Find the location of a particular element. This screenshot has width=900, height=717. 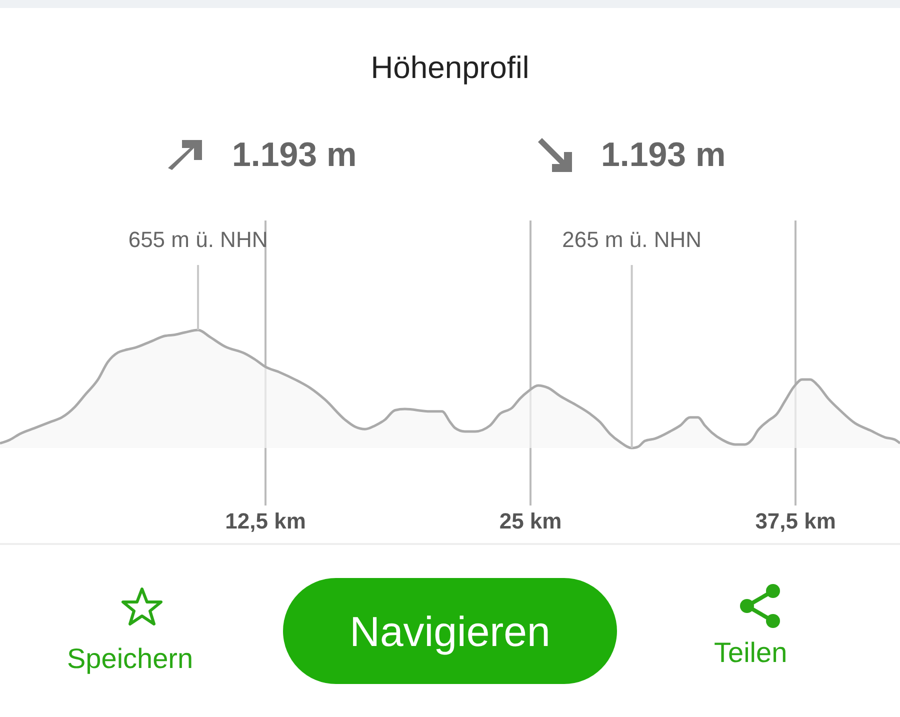

text: Navigieren is located at coordinates (450, 632).